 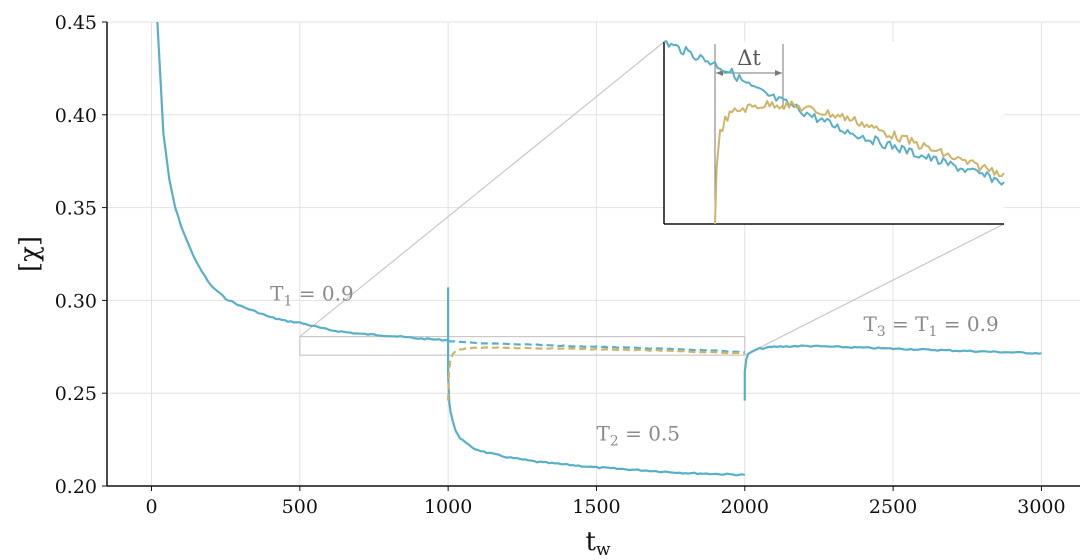 What do you see at coordinates (76, 209) in the screenshot?
I see `y-tick-label: 0.35` at bounding box center [76, 209].